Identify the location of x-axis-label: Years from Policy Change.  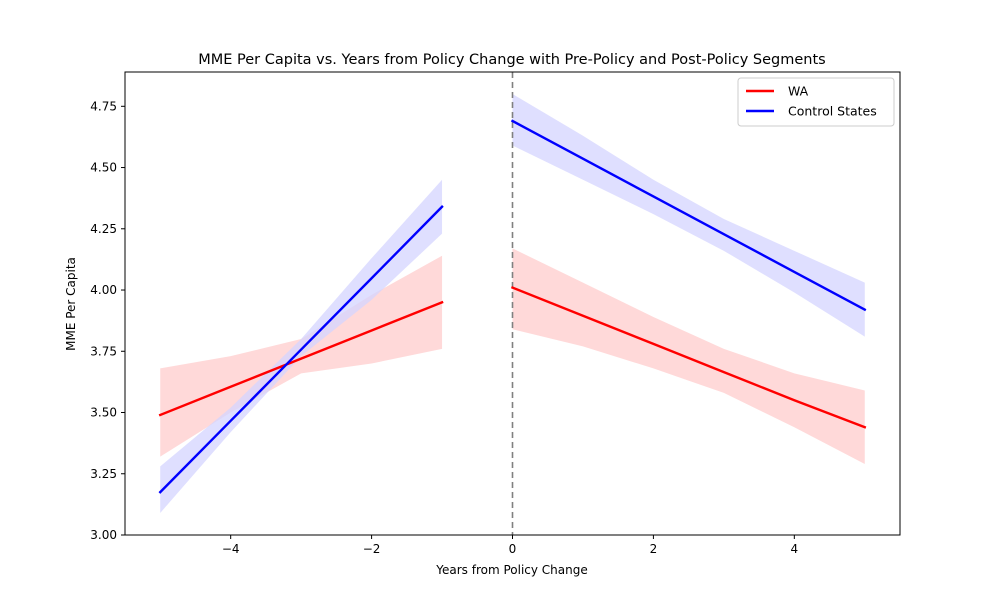
(511, 570).